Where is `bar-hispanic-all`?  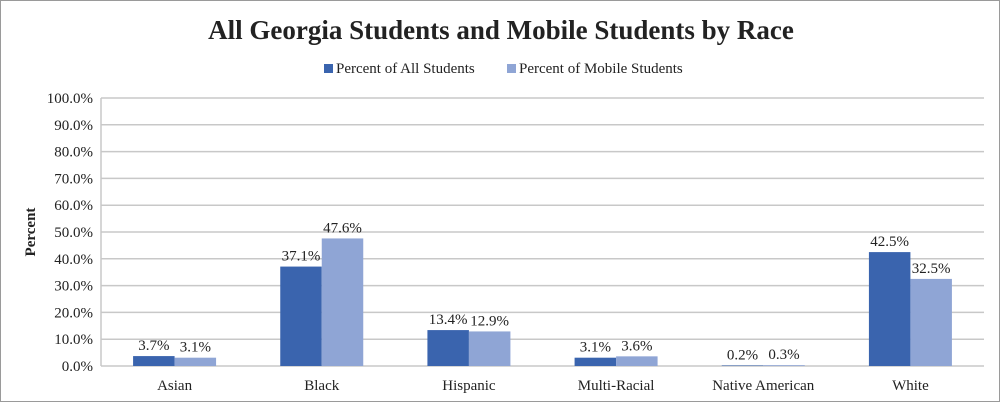
bar-hispanic-all is located at coordinates (448, 348).